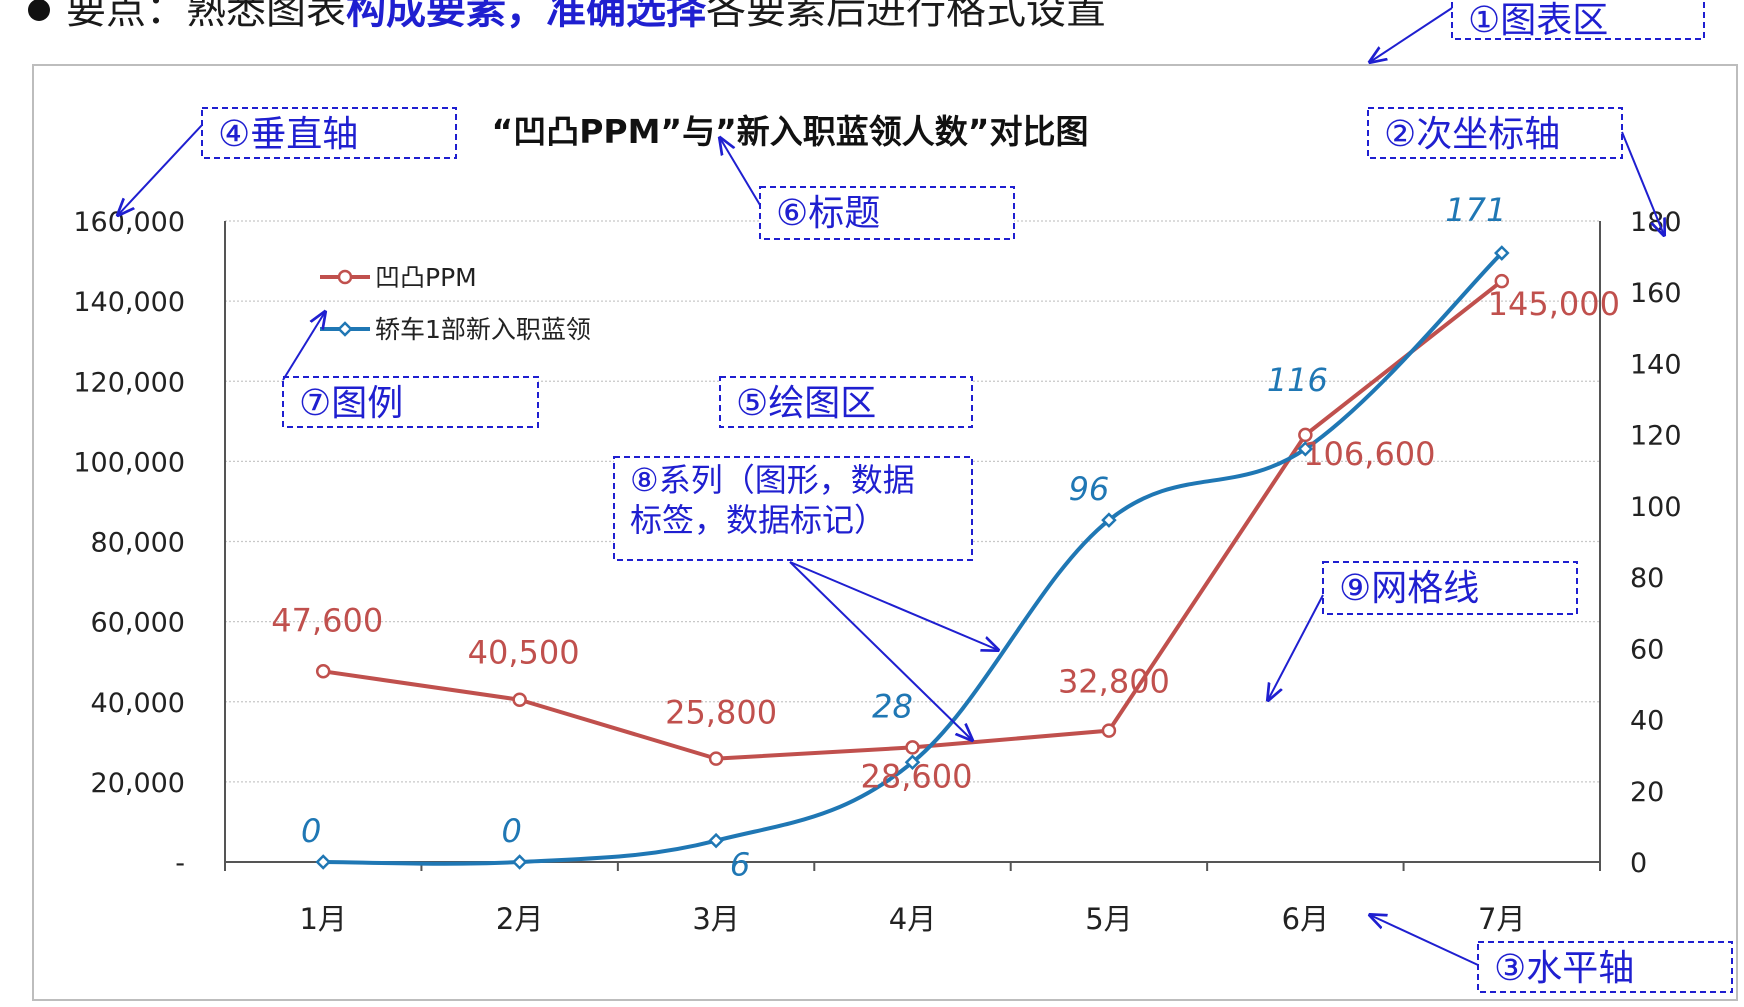 The width and height of the screenshot is (1744, 1007). Describe the element at coordinates (345, 329) in the screenshot. I see `legend-recruits-marker` at that location.